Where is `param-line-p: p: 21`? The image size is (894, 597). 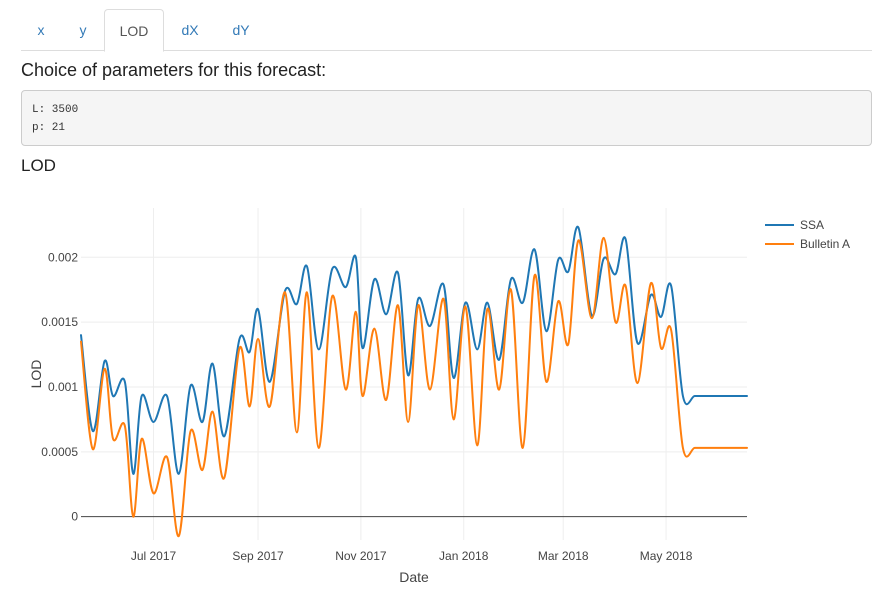 param-line-p: p: 21 is located at coordinates (49, 128).